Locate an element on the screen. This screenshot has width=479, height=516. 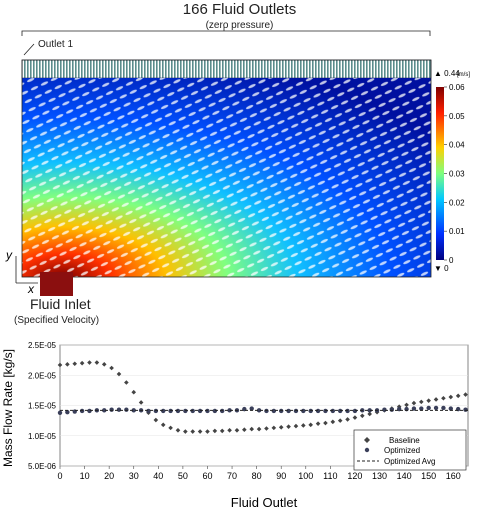
chart-x-tick-label: 70 is located at coordinates (232, 476).